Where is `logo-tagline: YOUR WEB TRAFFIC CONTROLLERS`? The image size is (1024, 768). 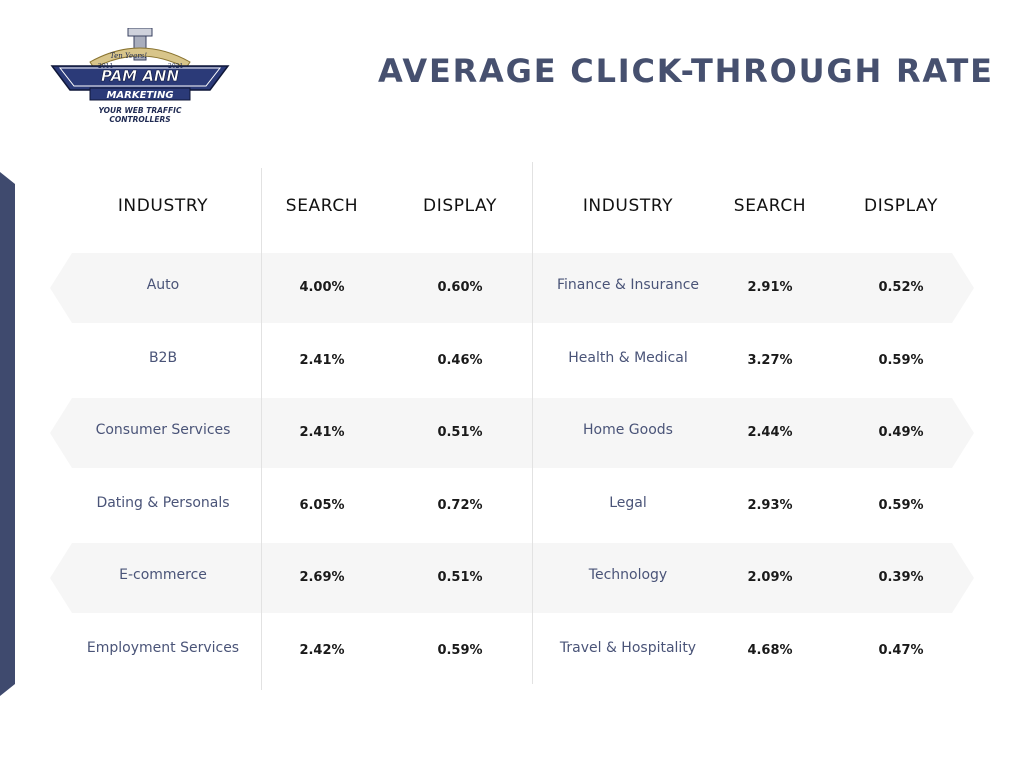
logo-tagline: YOUR WEB TRAFFIC CONTROLLERS is located at coordinates (140, 115).